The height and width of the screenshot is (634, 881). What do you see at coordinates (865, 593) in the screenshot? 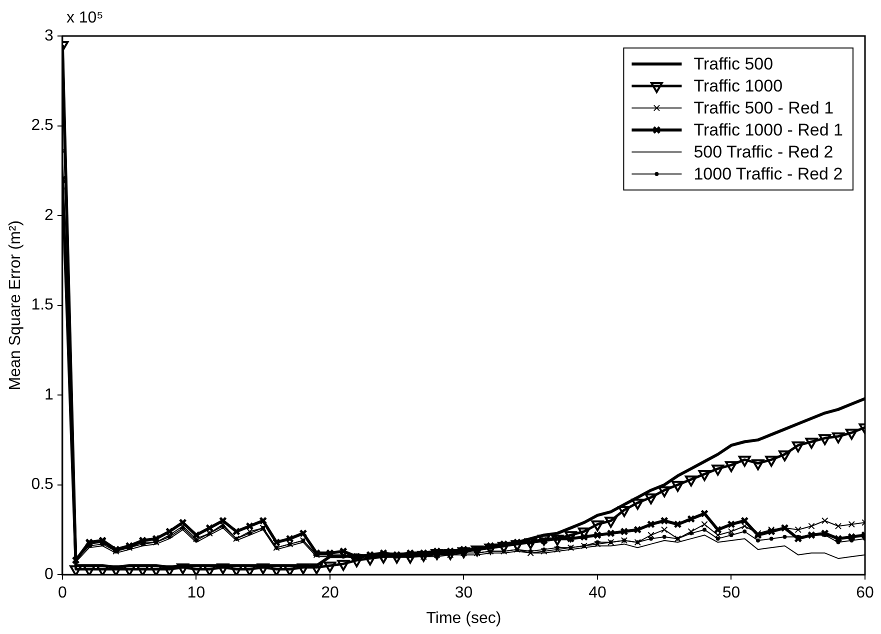
I see `x-tick-label: 60` at bounding box center [865, 593].